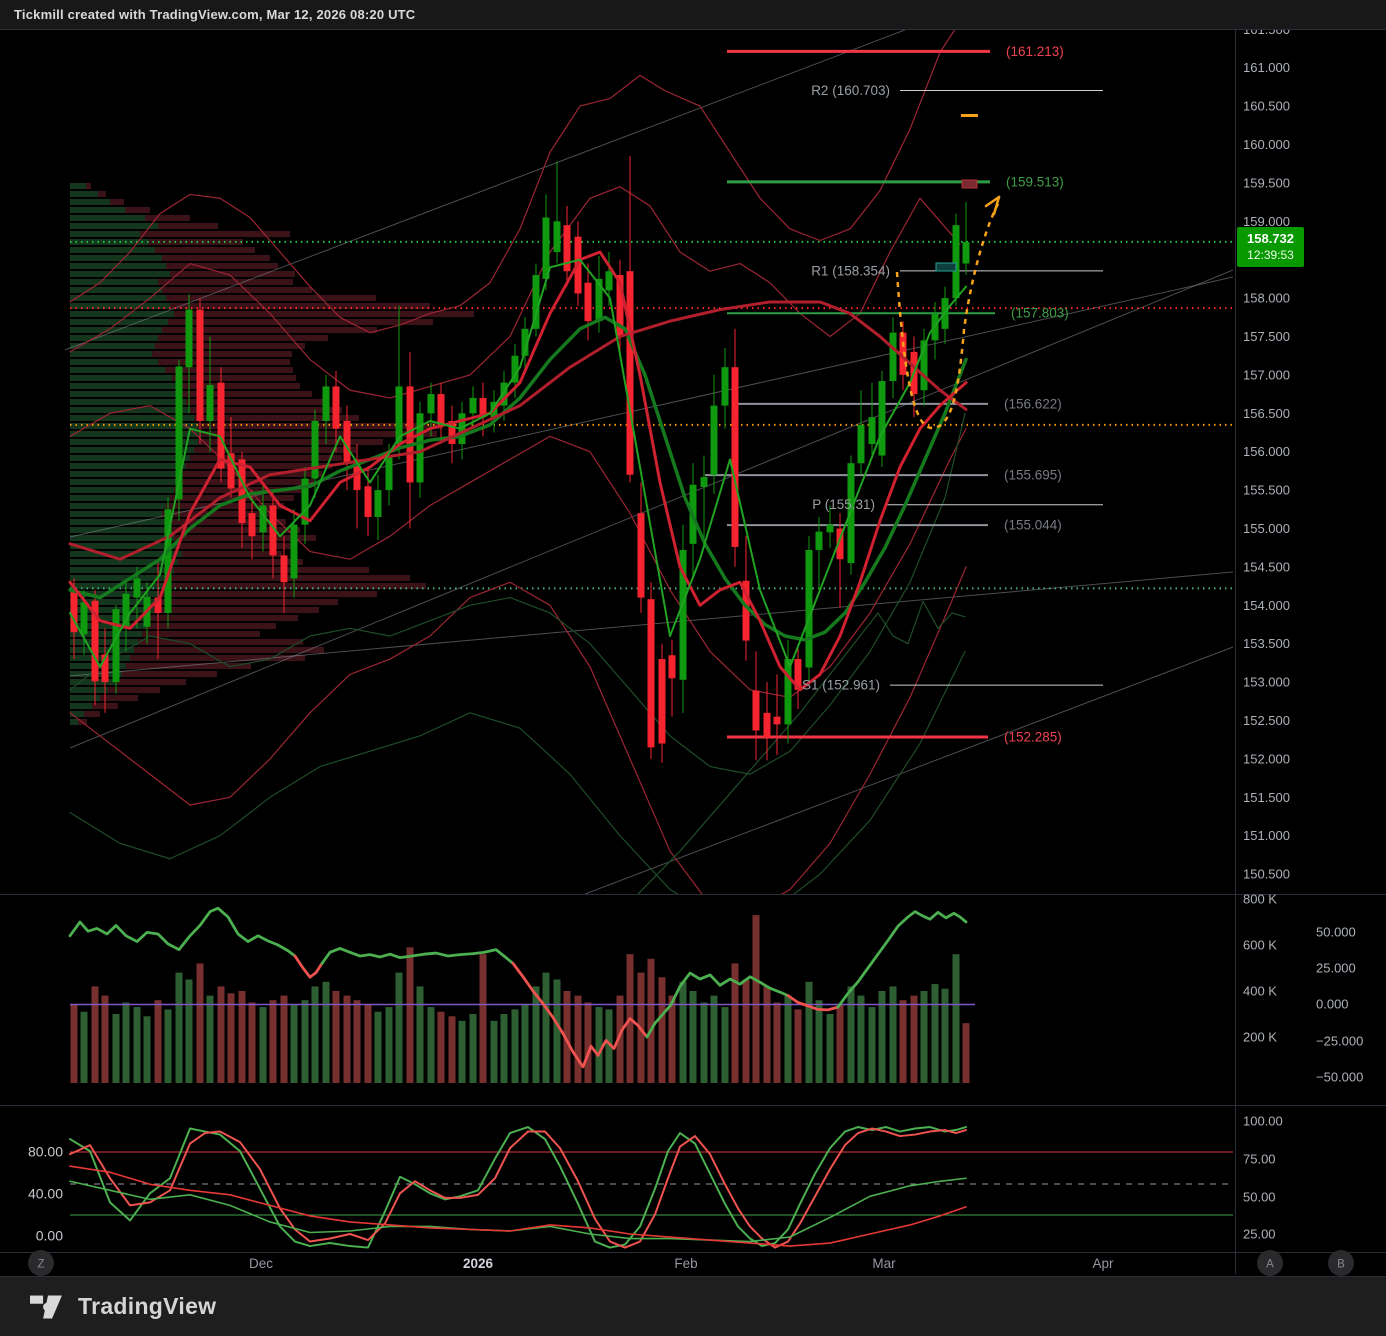 The image size is (1386, 1336). What do you see at coordinates (1270, 239) in the screenshot?
I see `last-price: 158.732` at bounding box center [1270, 239].